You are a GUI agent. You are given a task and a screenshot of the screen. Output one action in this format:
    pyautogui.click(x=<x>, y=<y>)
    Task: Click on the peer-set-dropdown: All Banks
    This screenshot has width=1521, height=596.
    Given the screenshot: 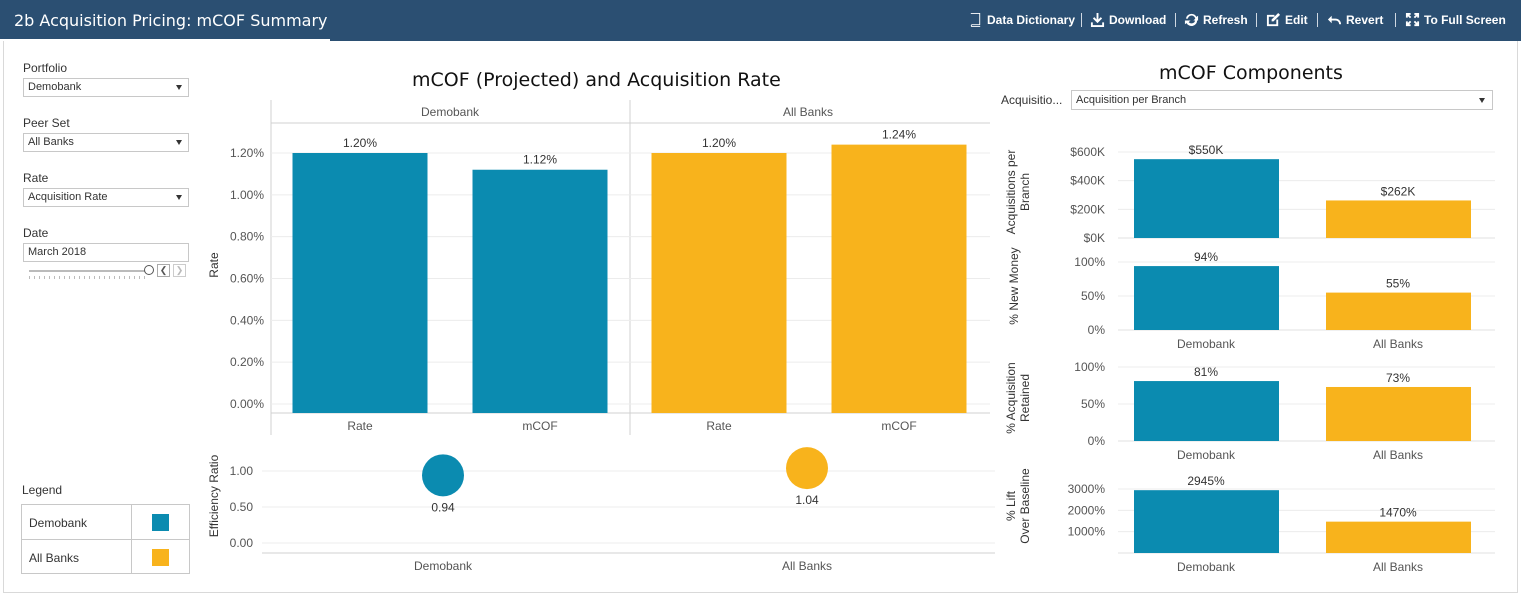 What is the action you would take?
    pyautogui.click(x=106, y=142)
    